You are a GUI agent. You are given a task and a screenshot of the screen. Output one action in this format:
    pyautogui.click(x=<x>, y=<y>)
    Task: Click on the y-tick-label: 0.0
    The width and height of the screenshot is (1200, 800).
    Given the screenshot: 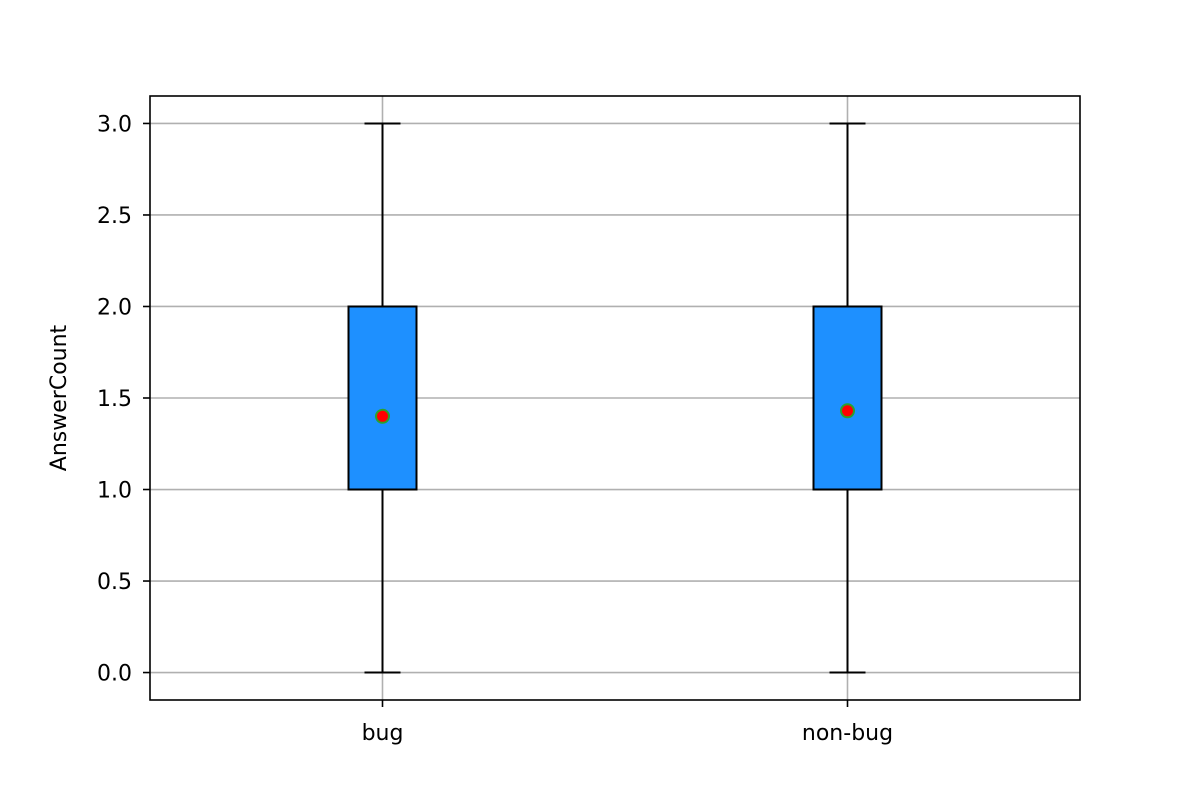 What is the action you would take?
    pyautogui.click(x=114, y=674)
    